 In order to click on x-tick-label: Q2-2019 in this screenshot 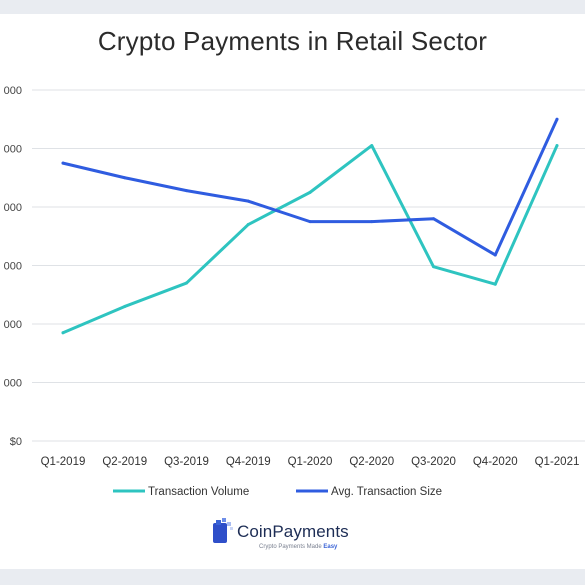, I will do `click(124, 462)`.